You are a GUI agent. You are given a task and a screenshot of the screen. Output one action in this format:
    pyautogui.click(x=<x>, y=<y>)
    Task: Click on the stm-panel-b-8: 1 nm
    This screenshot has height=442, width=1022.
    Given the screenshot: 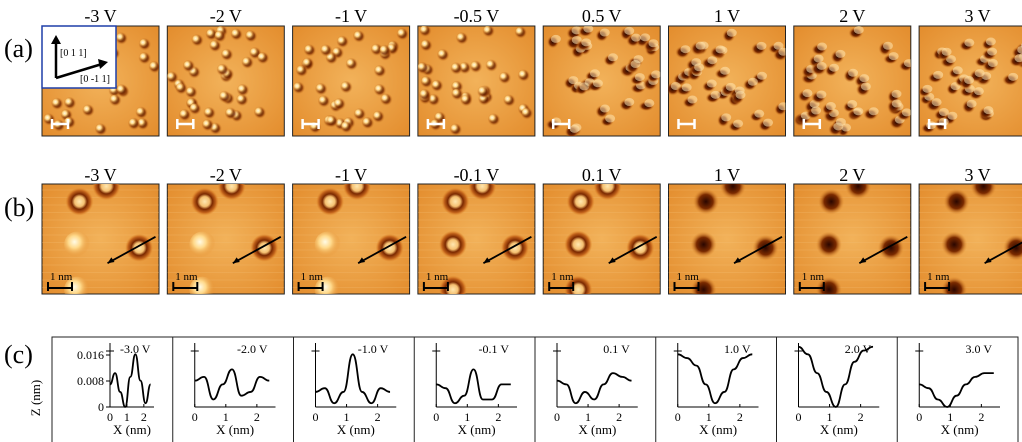 What is the action you would take?
    pyautogui.click(x=970, y=239)
    